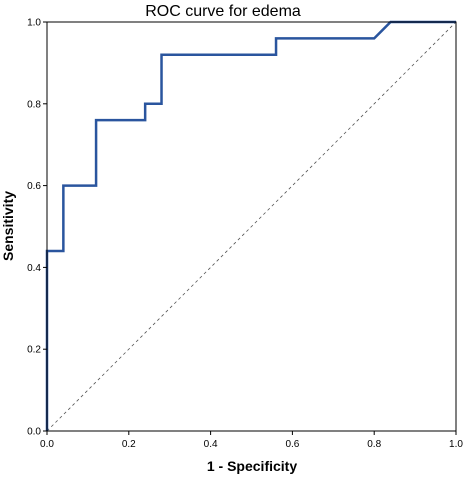 This screenshot has width=464, height=479. What do you see at coordinates (34, 432) in the screenshot?
I see `y-tick-label: 0.0` at bounding box center [34, 432].